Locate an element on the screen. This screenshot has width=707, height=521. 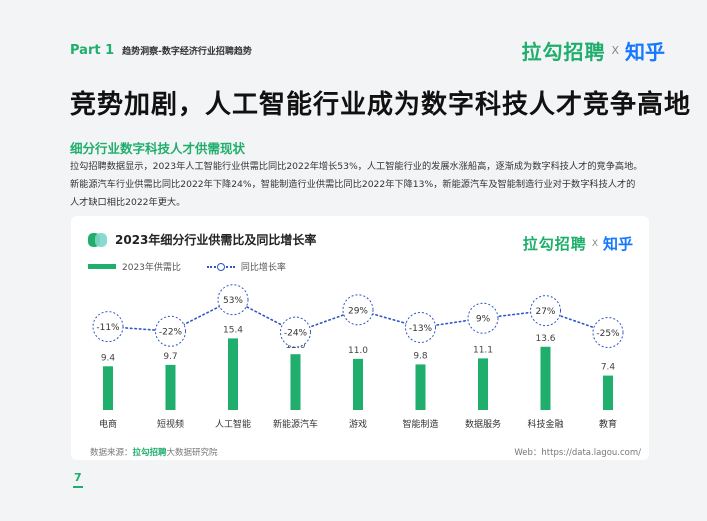
category-label: 电商 is located at coordinates (108, 424).